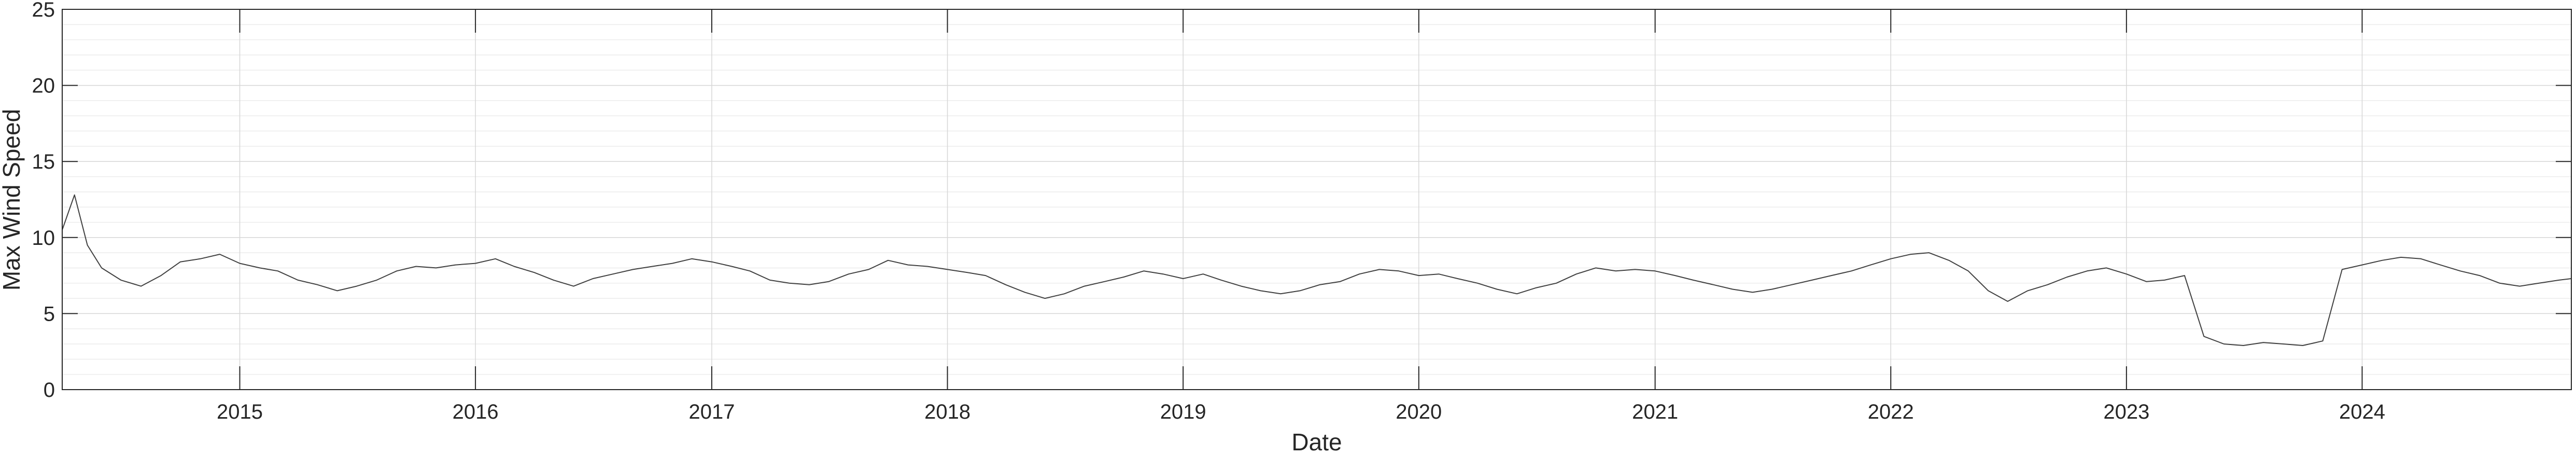 The height and width of the screenshot is (455, 2576). What do you see at coordinates (2126, 412) in the screenshot?
I see `x-tick-label: 2023` at bounding box center [2126, 412].